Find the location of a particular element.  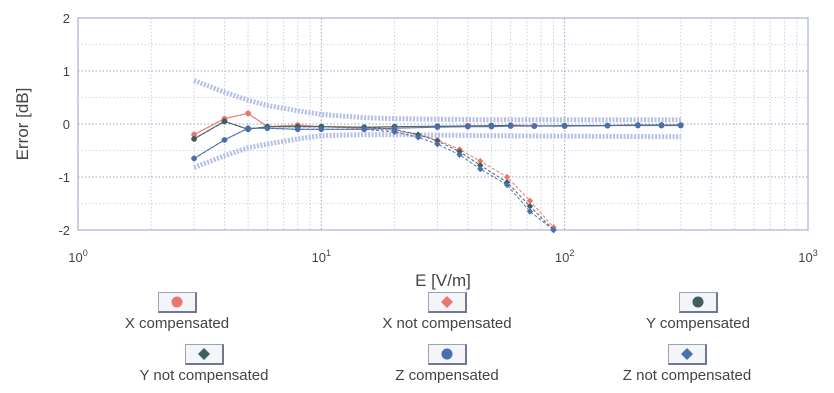

x-tick-label: 10⁰ is located at coordinates (77, 256).